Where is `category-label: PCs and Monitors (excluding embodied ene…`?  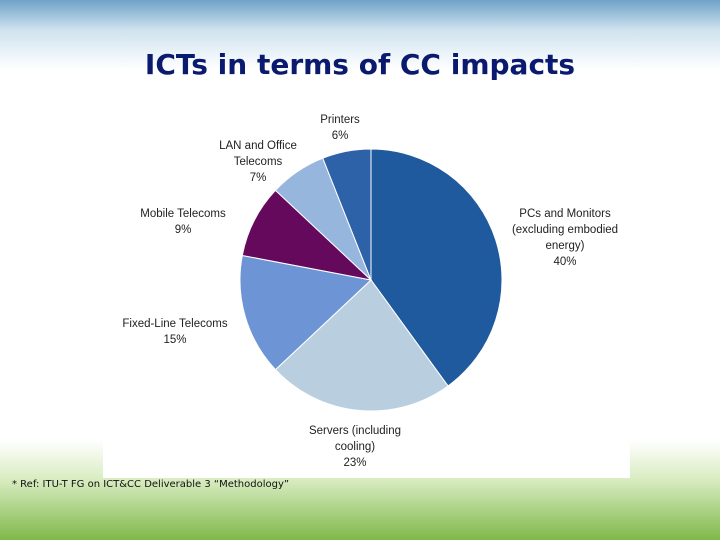 category-label: PCs and Monitors (excluding embodied ene… is located at coordinates (565, 230).